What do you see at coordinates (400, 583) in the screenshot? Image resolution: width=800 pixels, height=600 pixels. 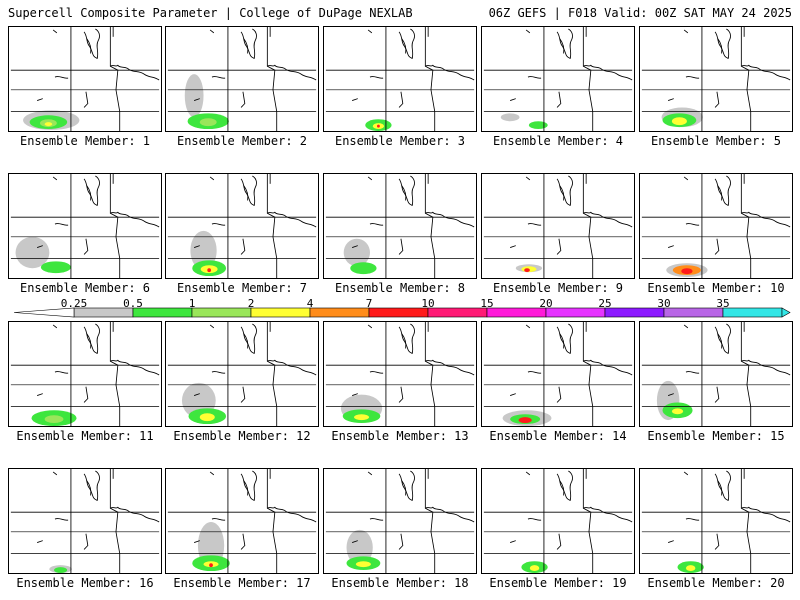 I see `member-label: Ensemble Member: 18` at bounding box center [400, 583].